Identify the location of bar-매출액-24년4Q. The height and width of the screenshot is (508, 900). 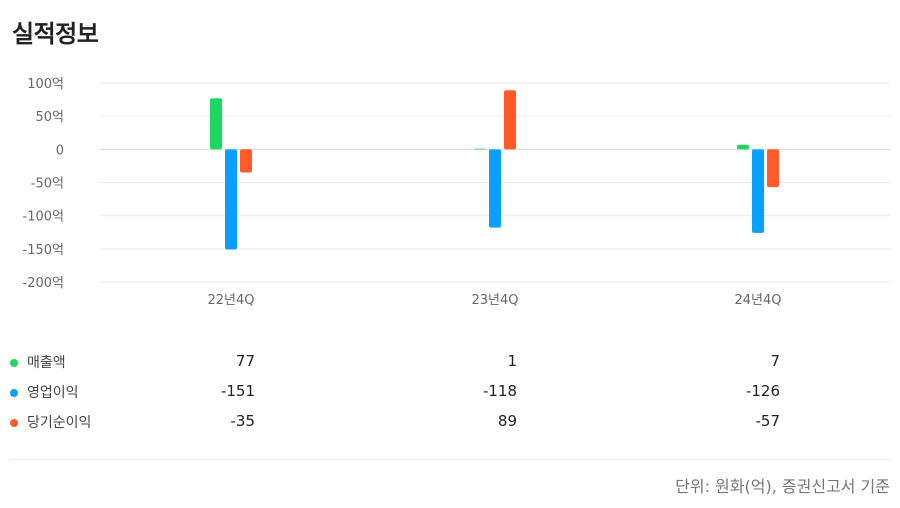
(743, 147).